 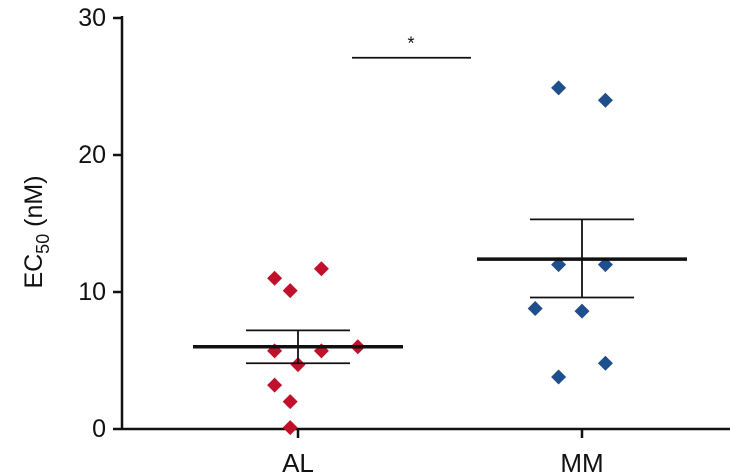 I want to click on y-tick-label: 20, so click(x=92, y=155).